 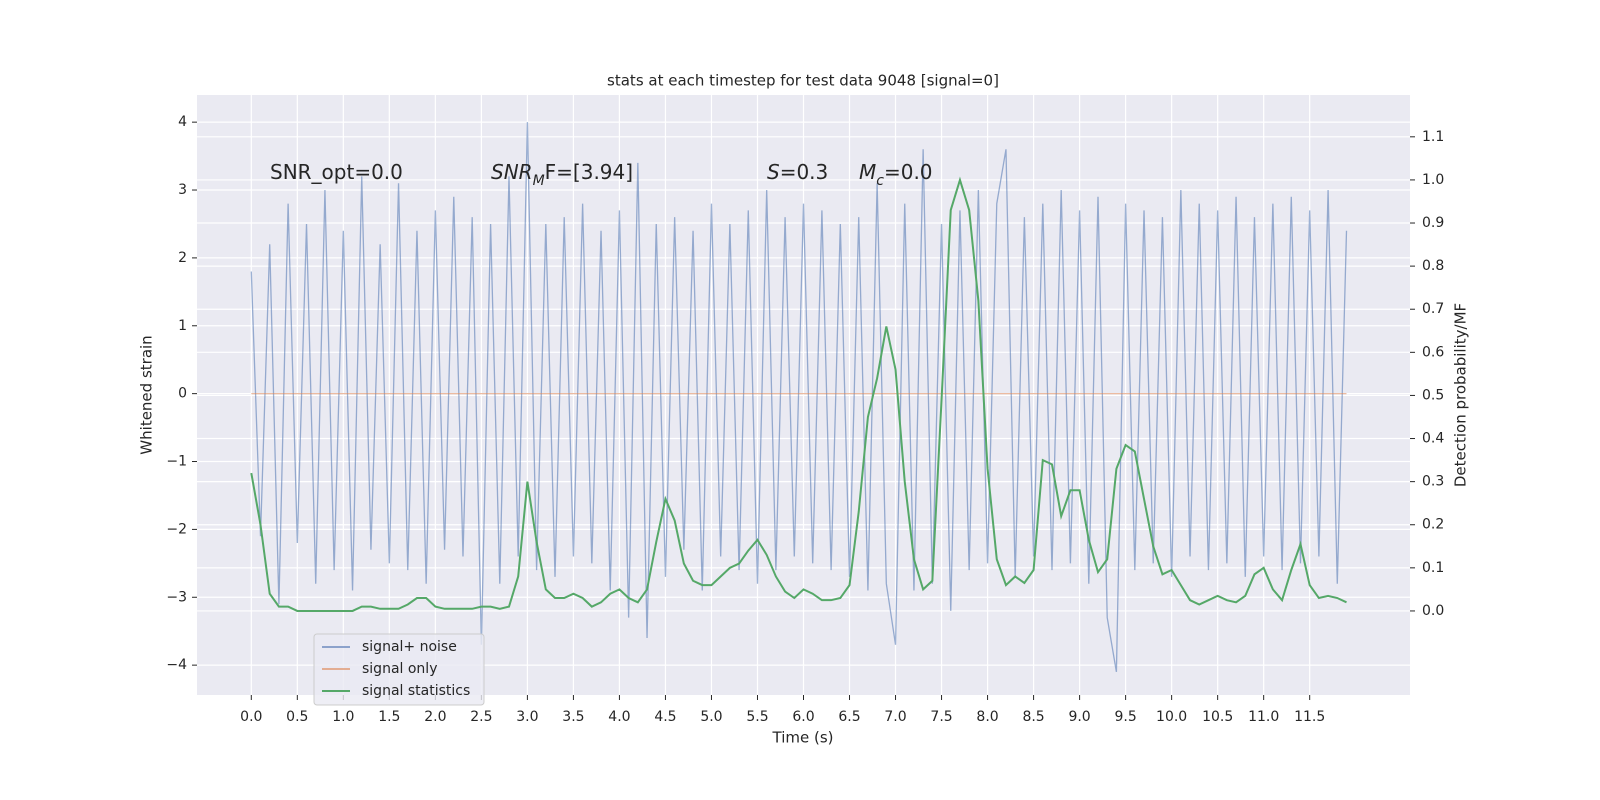 What do you see at coordinates (589, 172) in the screenshot?
I see `annotation-rest: F=[3.94]` at bounding box center [589, 172].